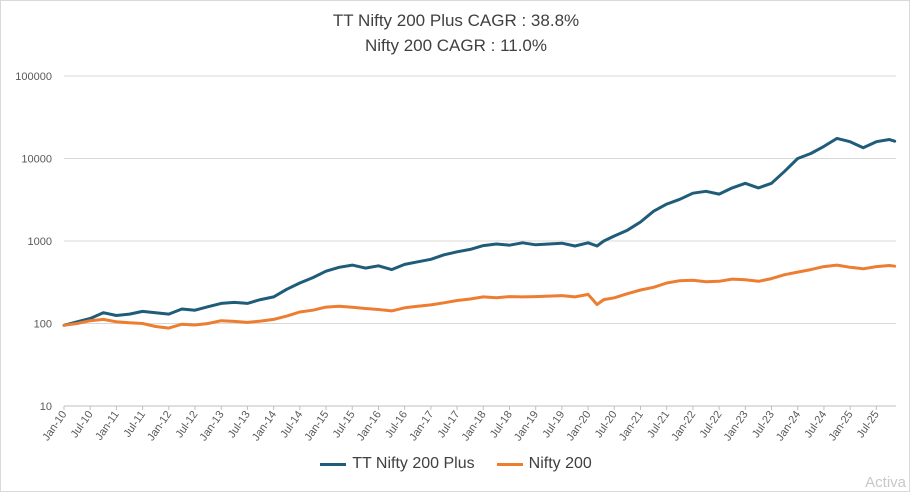  I want to click on x-tick-label: Jul-14, so click(291, 424).